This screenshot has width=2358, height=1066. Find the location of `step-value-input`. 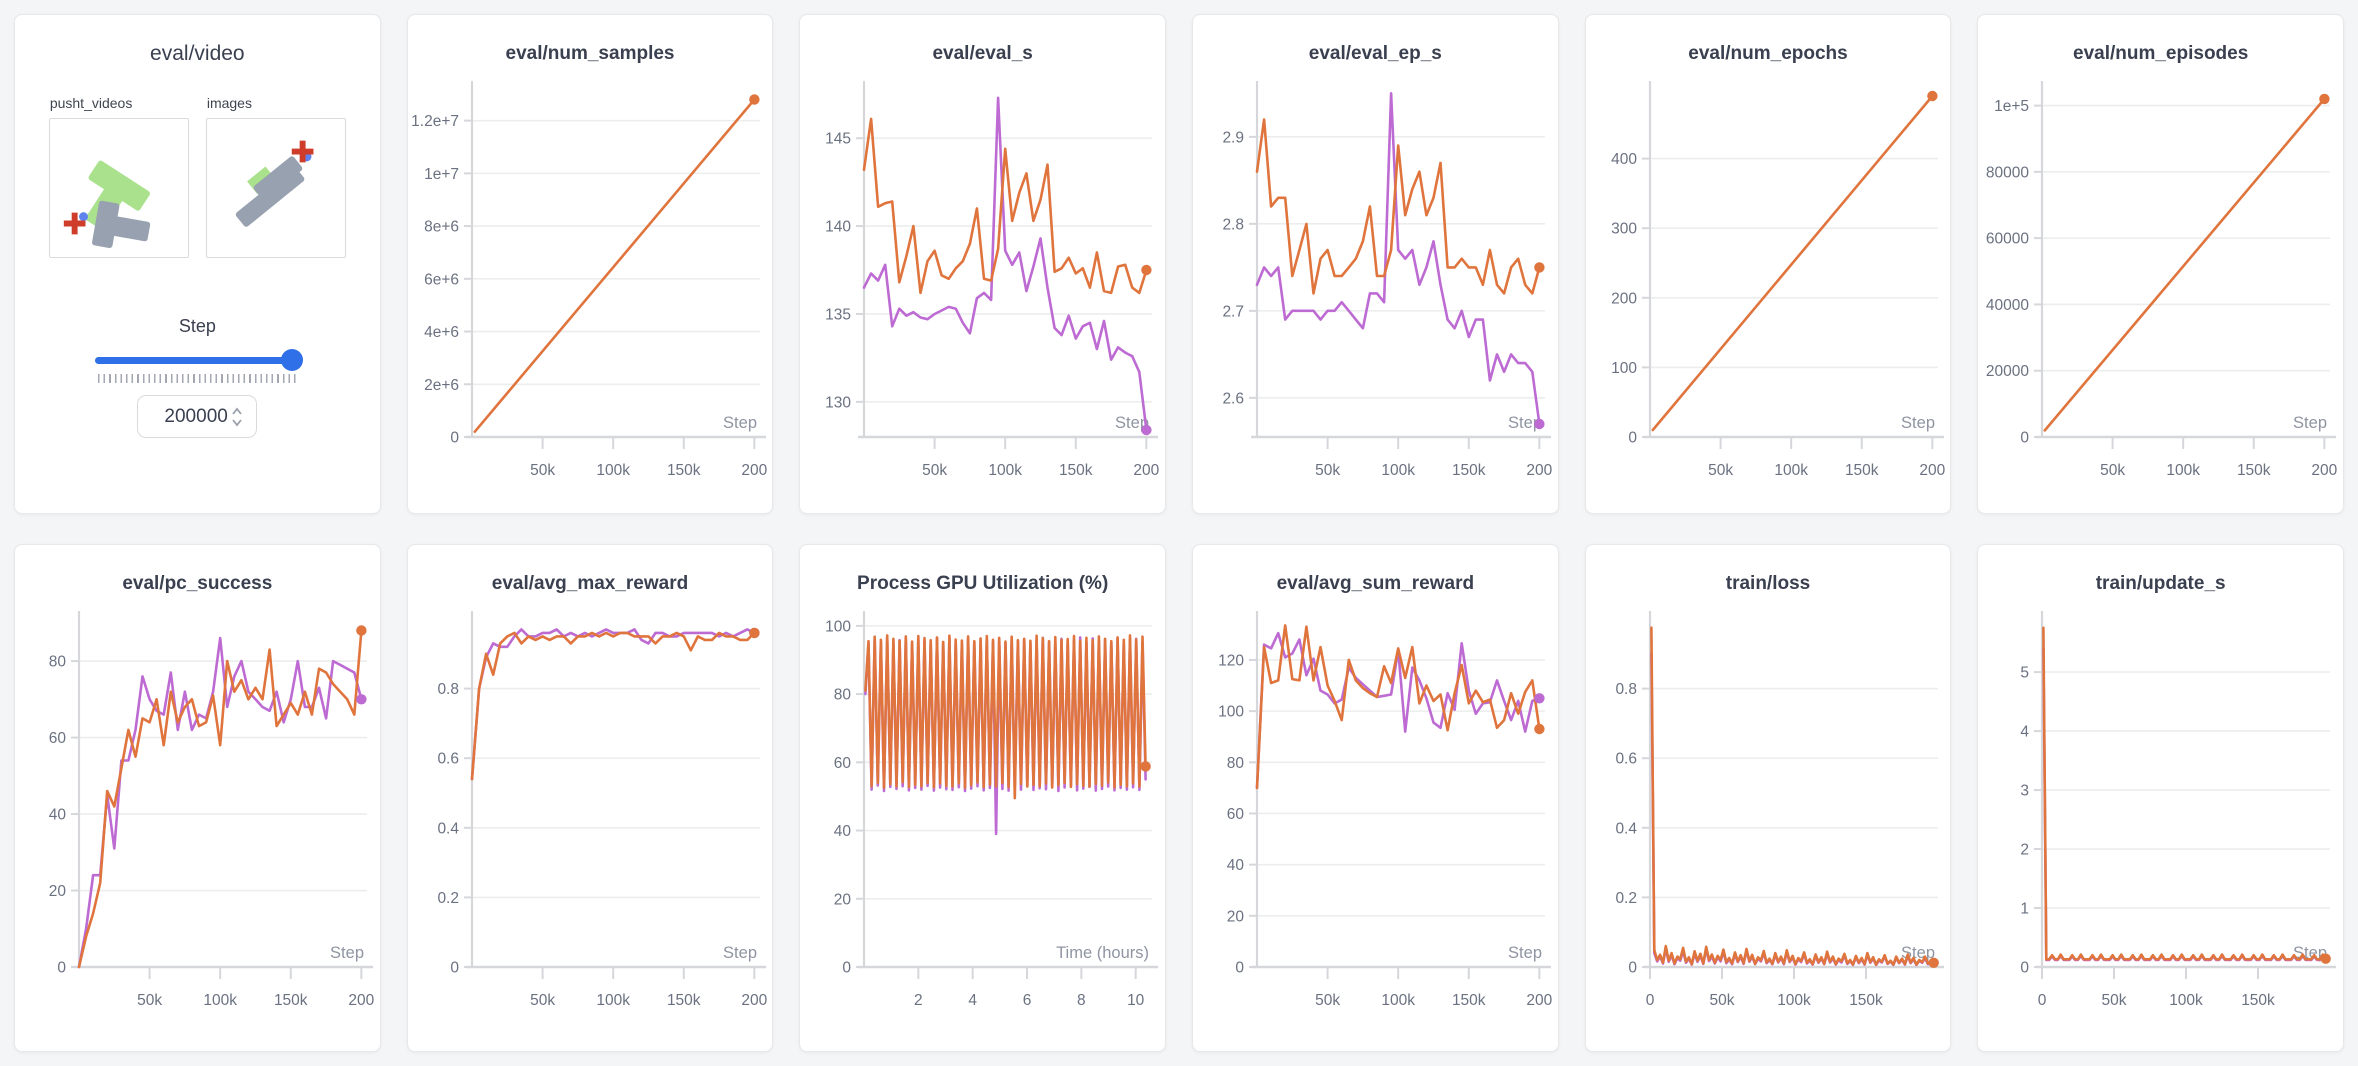

step-value-input is located at coordinates (189, 416).